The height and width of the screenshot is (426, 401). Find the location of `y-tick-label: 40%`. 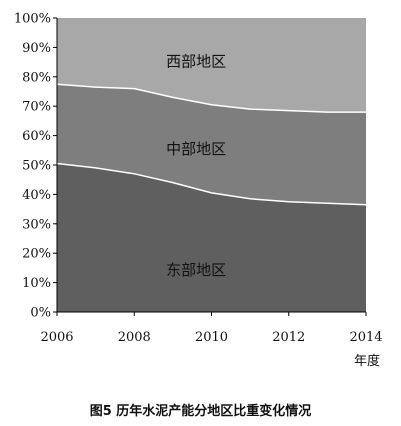

y-tick-label: 40% is located at coordinates (36, 195).